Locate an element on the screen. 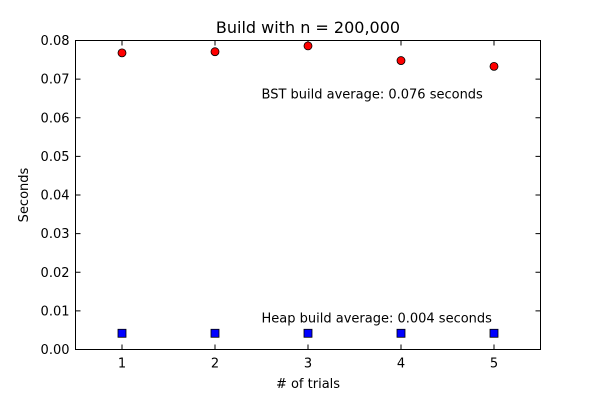  x-tick-label: 5 is located at coordinates (494, 364).